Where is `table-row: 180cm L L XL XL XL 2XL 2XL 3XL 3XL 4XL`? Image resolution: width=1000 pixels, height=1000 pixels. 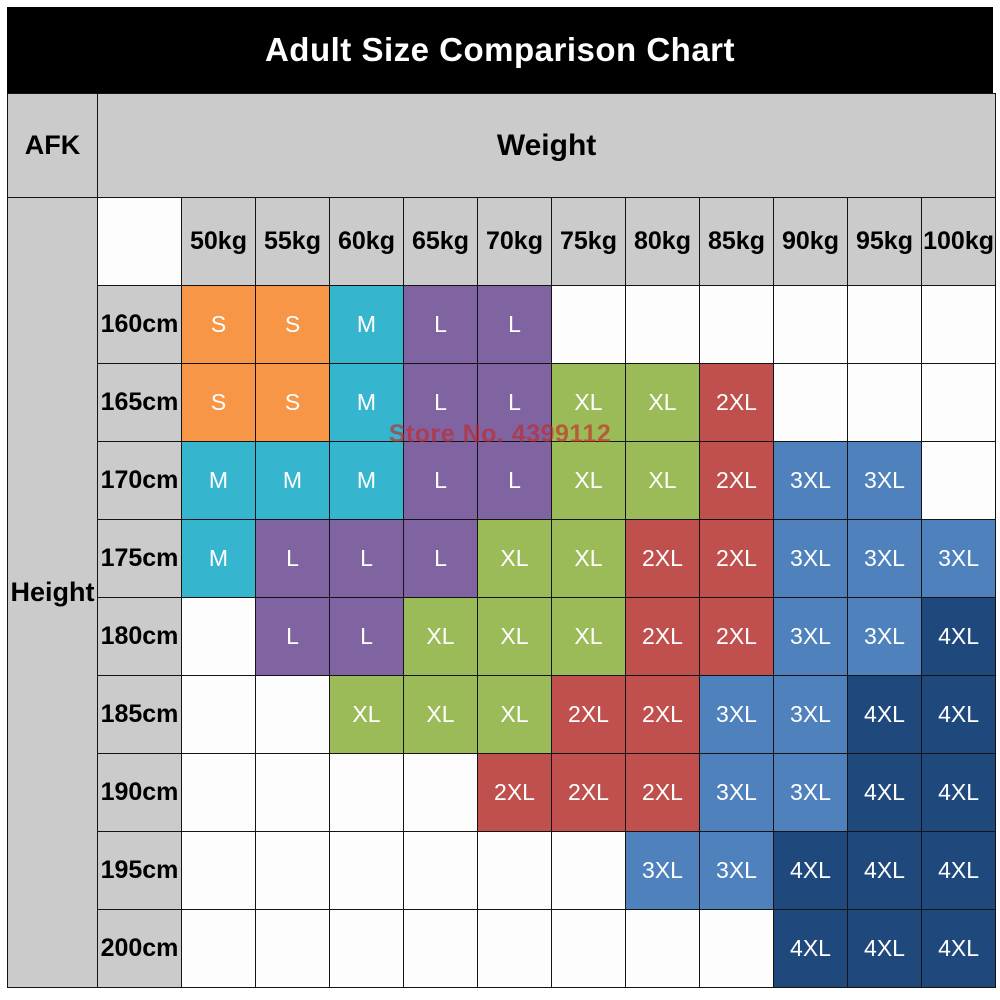 table-row: 180cm L L XL XL XL 2XL 2XL 3XL 3XL 4XL is located at coordinates (502, 636).